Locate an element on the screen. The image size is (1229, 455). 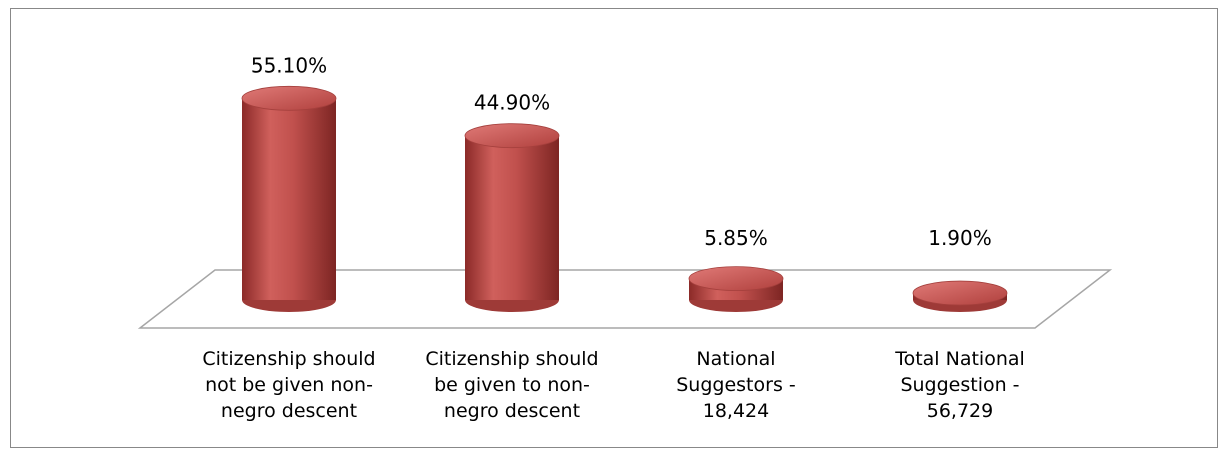
data-label-2: 44.90% is located at coordinates (512, 103).